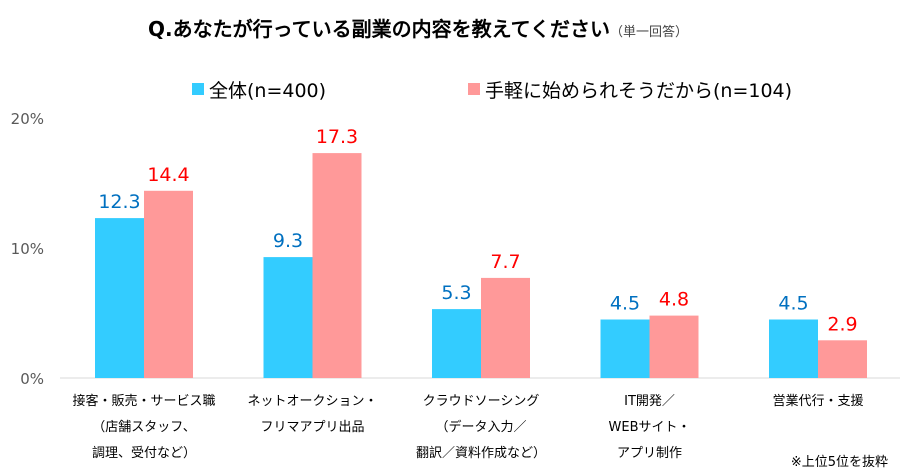  What do you see at coordinates (168, 175) in the screenshot?
I see `data-label: 14.4` at bounding box center [168, 175].